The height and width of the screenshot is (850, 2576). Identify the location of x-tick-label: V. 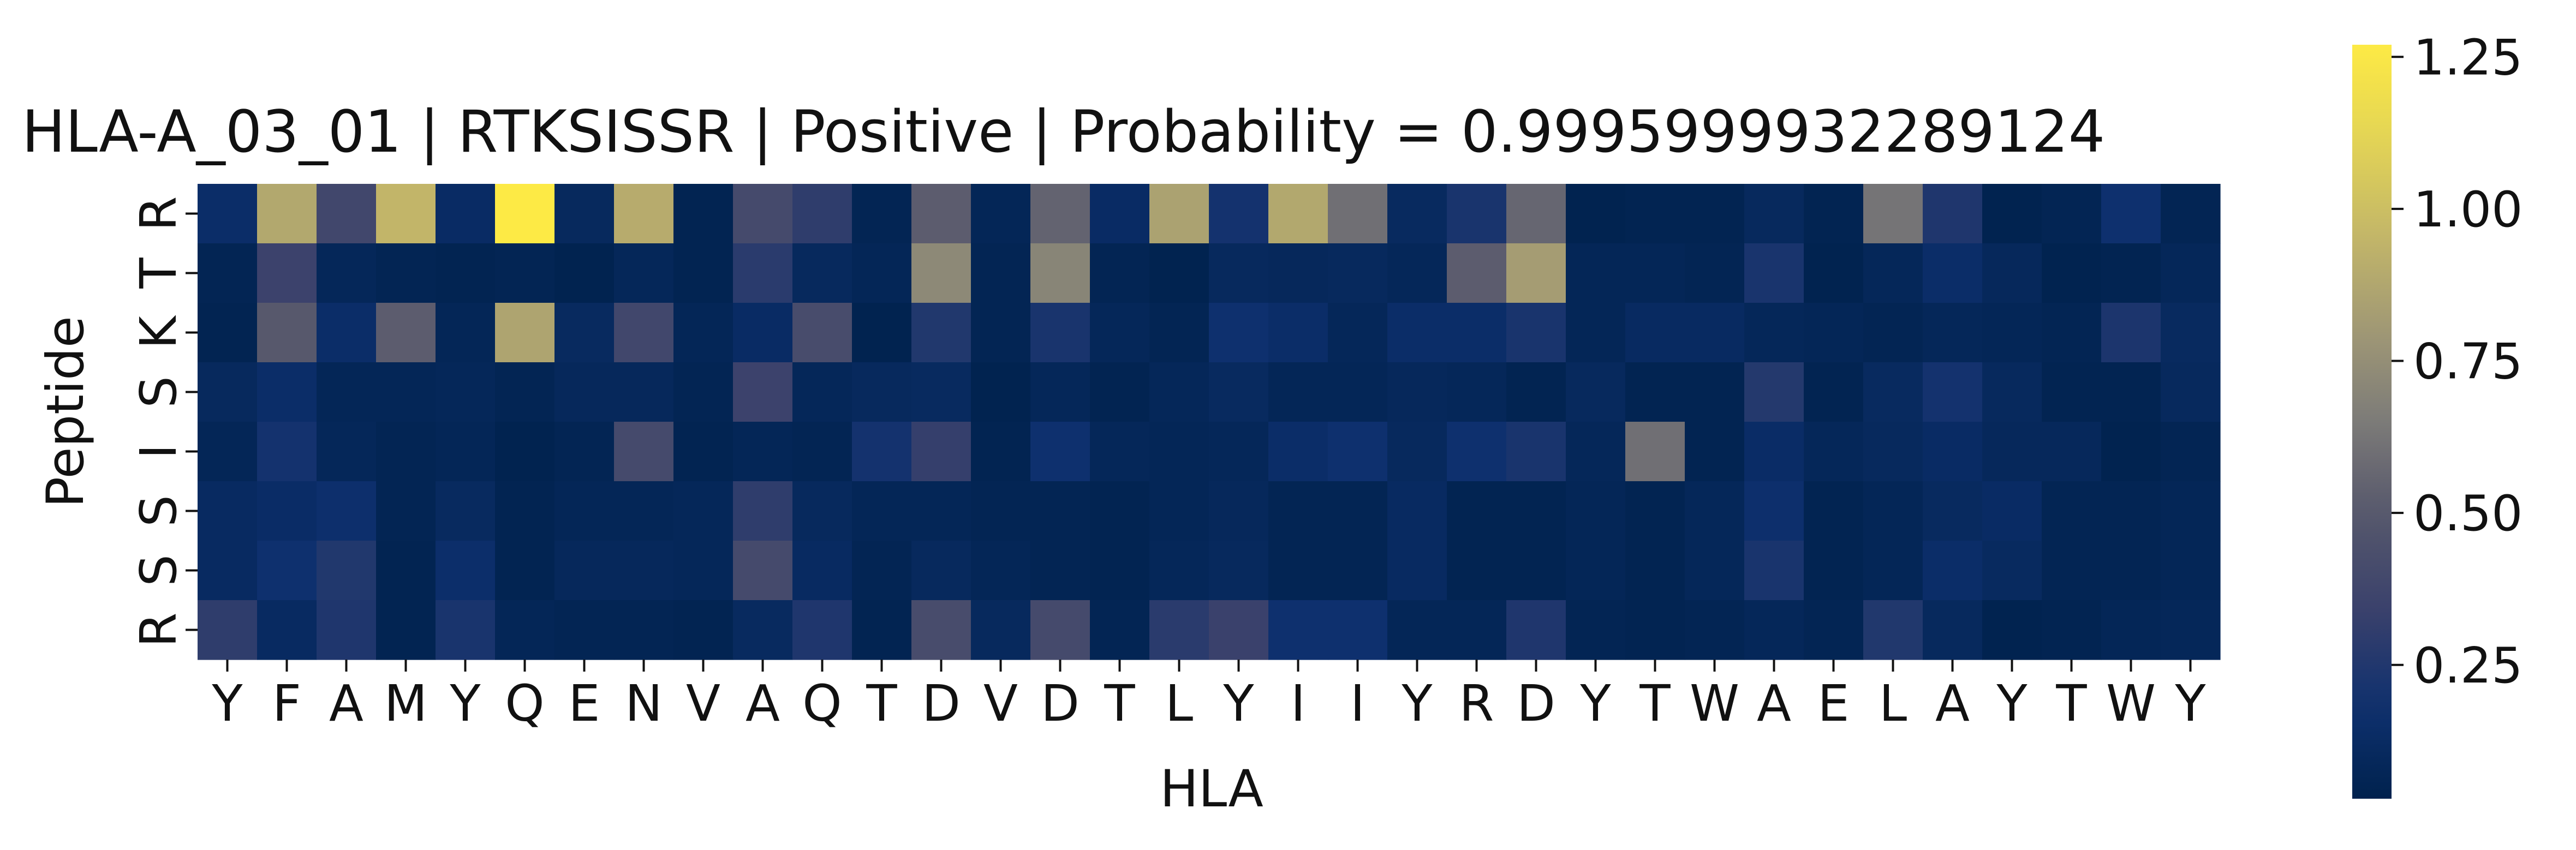
(703, 703).